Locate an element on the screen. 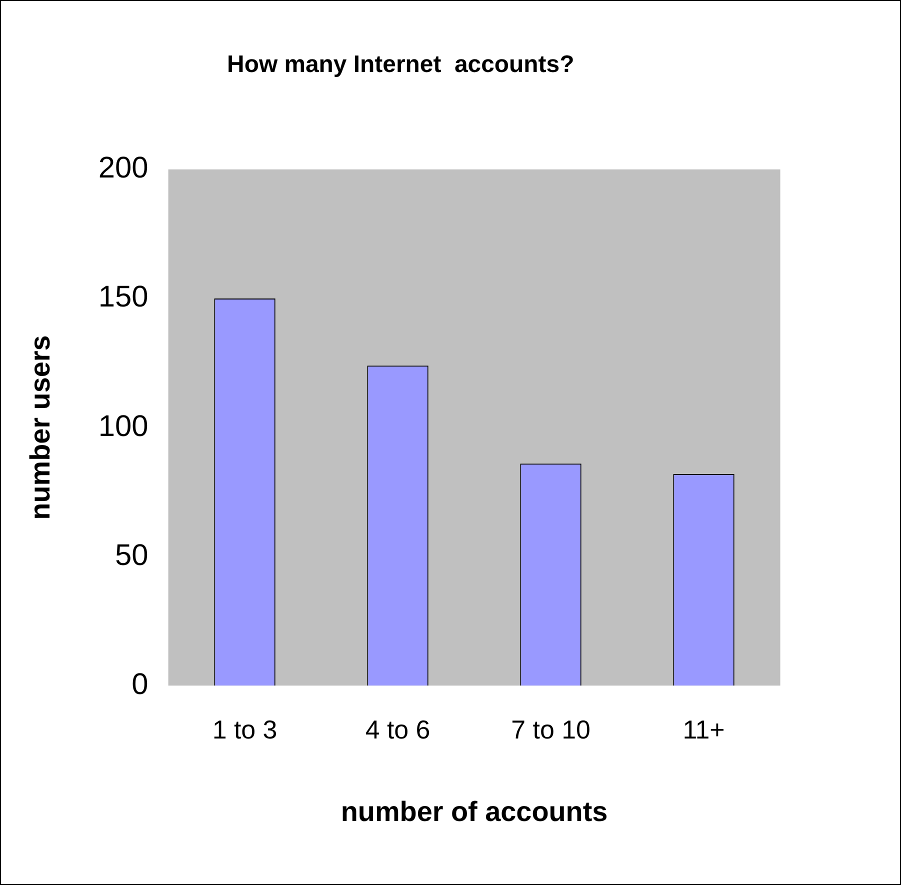 The image size is (903, 887). x-tick-label: 7 to 10 is located at coordinates (550, 730).